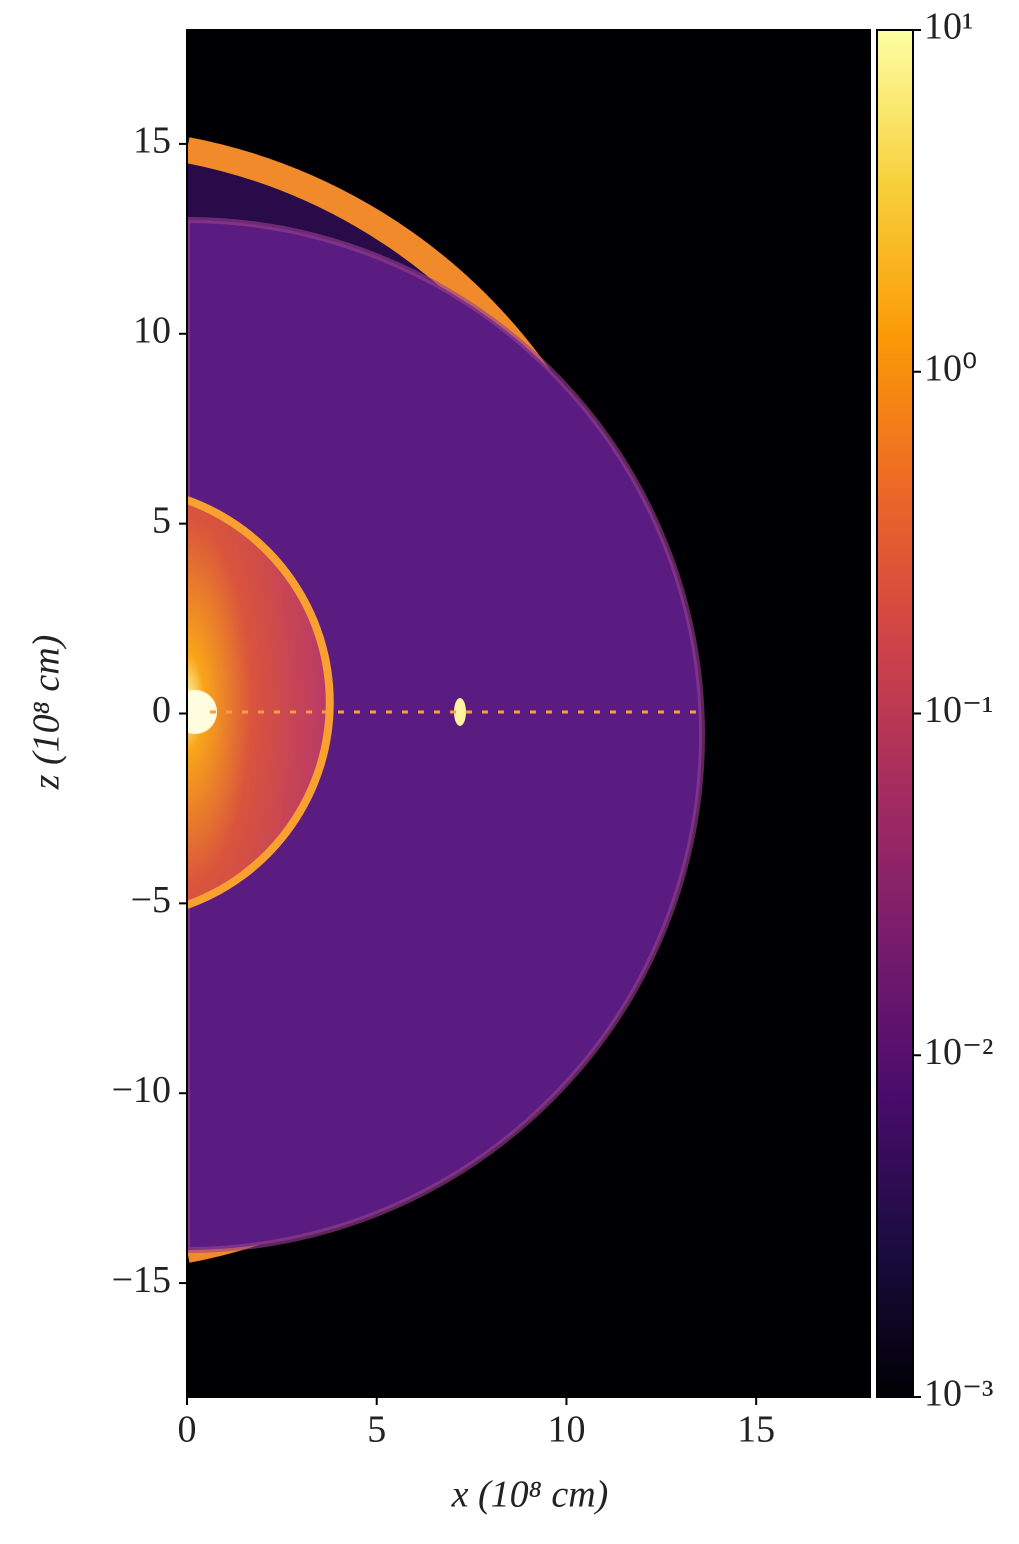 This screenshot has height=1544, width=1019. What do you see at coordinates (376, 1430) in the screenshot?
I see `x-tick-label: 5` at bounding box center [376, 1430].